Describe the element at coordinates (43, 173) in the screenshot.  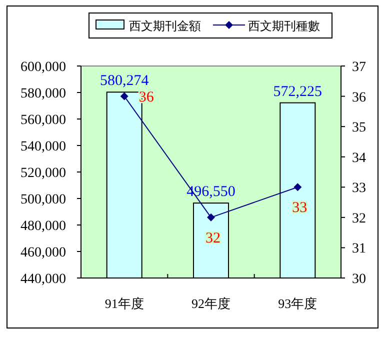
I see `y-tick-label: 520,000` at that location.